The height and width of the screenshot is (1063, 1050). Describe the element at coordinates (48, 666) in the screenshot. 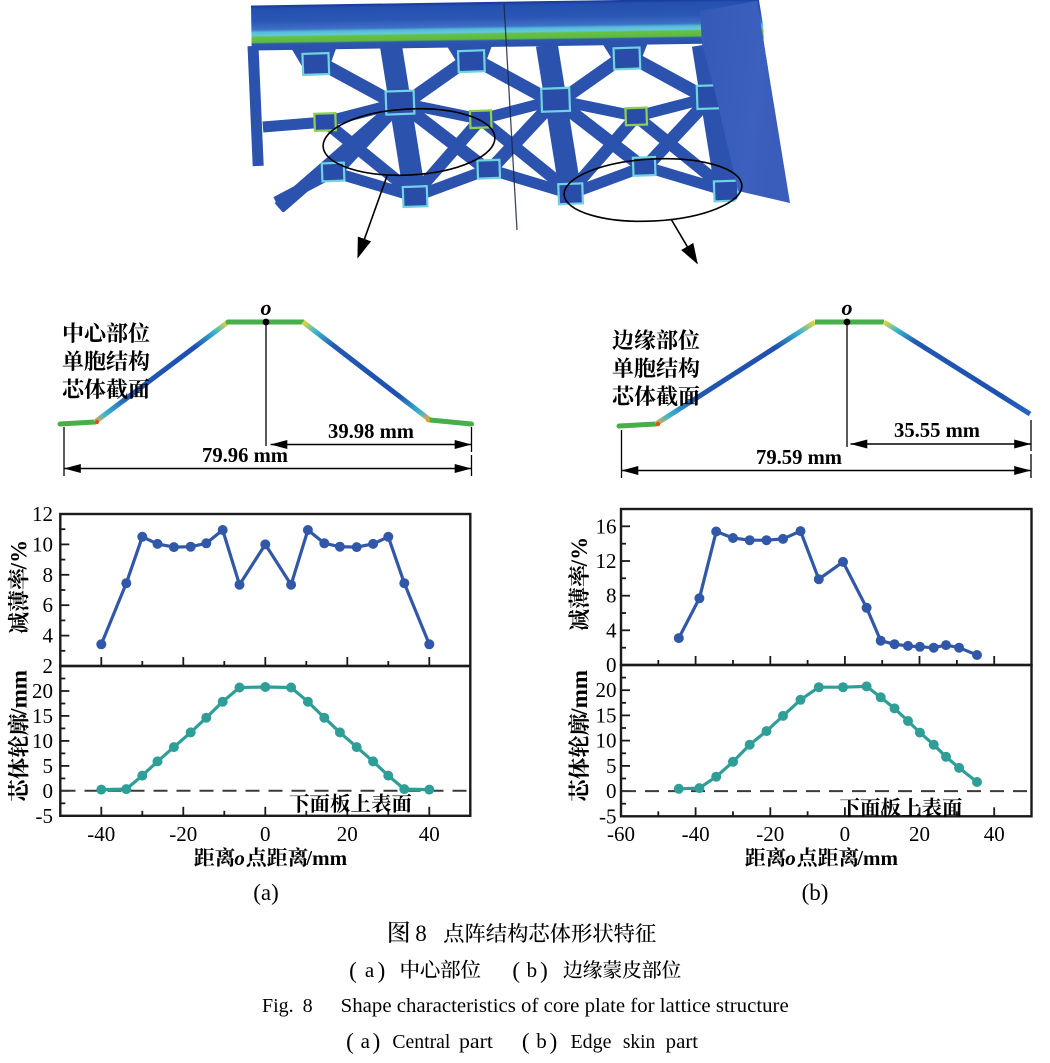

I see `svg-text: 2` at that location.